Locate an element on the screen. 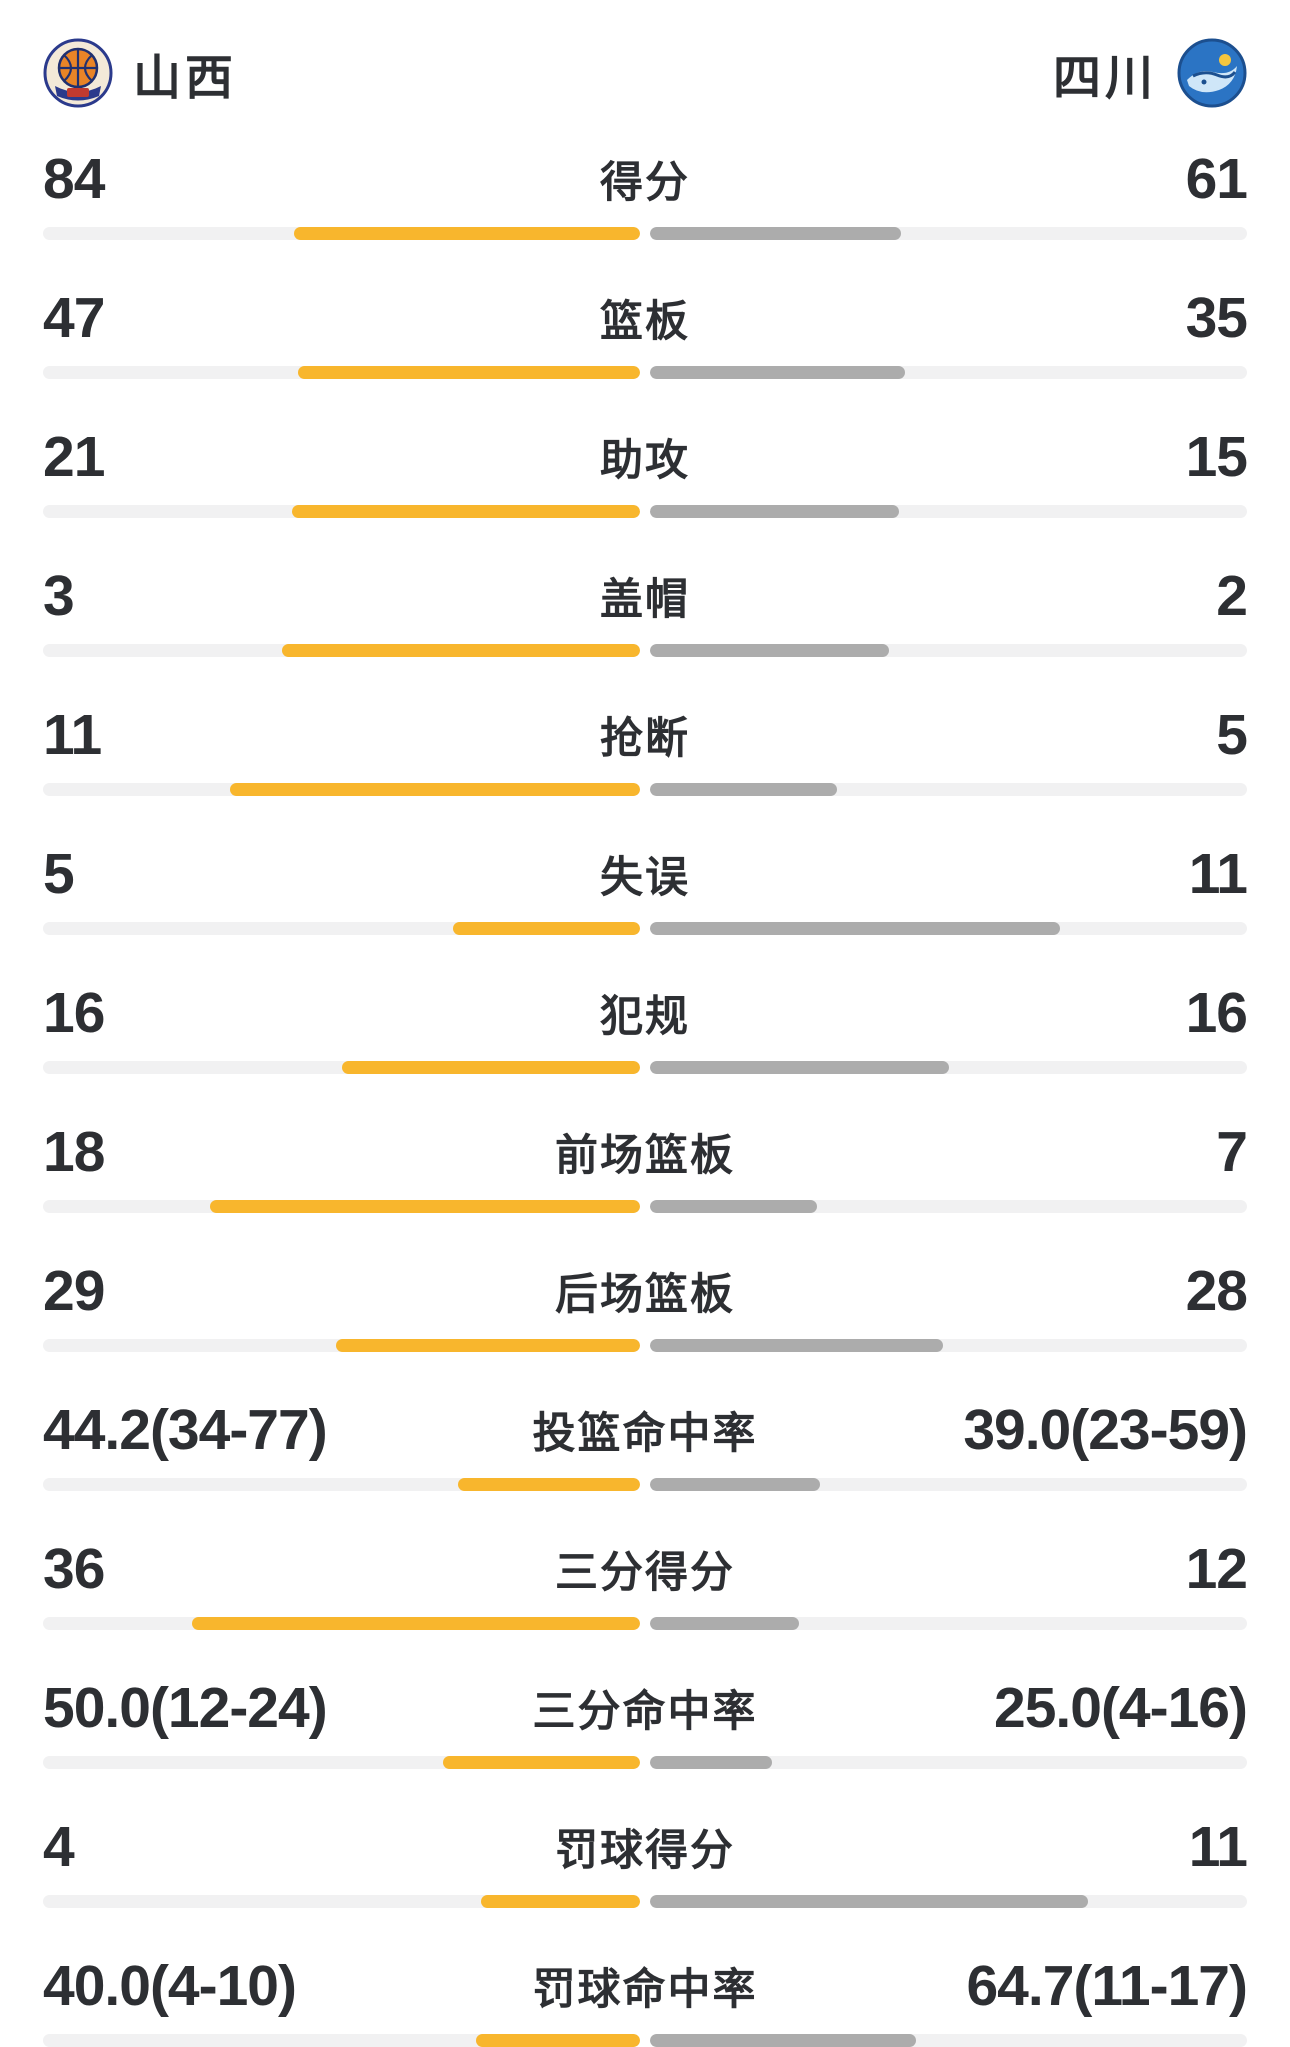  stat-values: 36 三分得分 12 is located at coordinates (645, 1569).